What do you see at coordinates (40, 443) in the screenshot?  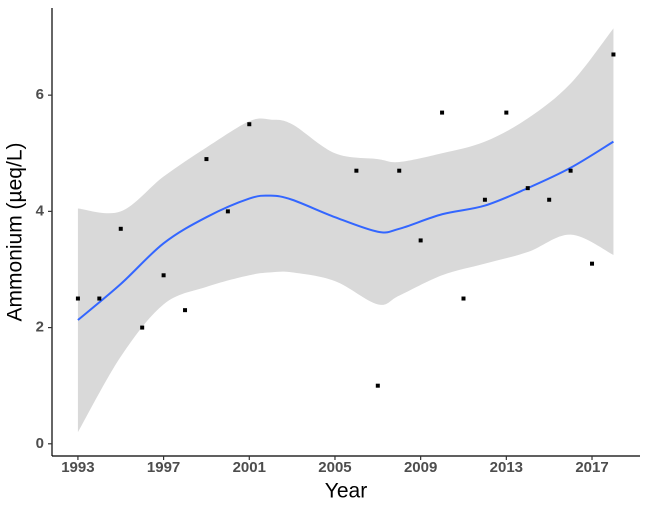 I see `y-tick-label: 0` at bounding box center [40, 443].